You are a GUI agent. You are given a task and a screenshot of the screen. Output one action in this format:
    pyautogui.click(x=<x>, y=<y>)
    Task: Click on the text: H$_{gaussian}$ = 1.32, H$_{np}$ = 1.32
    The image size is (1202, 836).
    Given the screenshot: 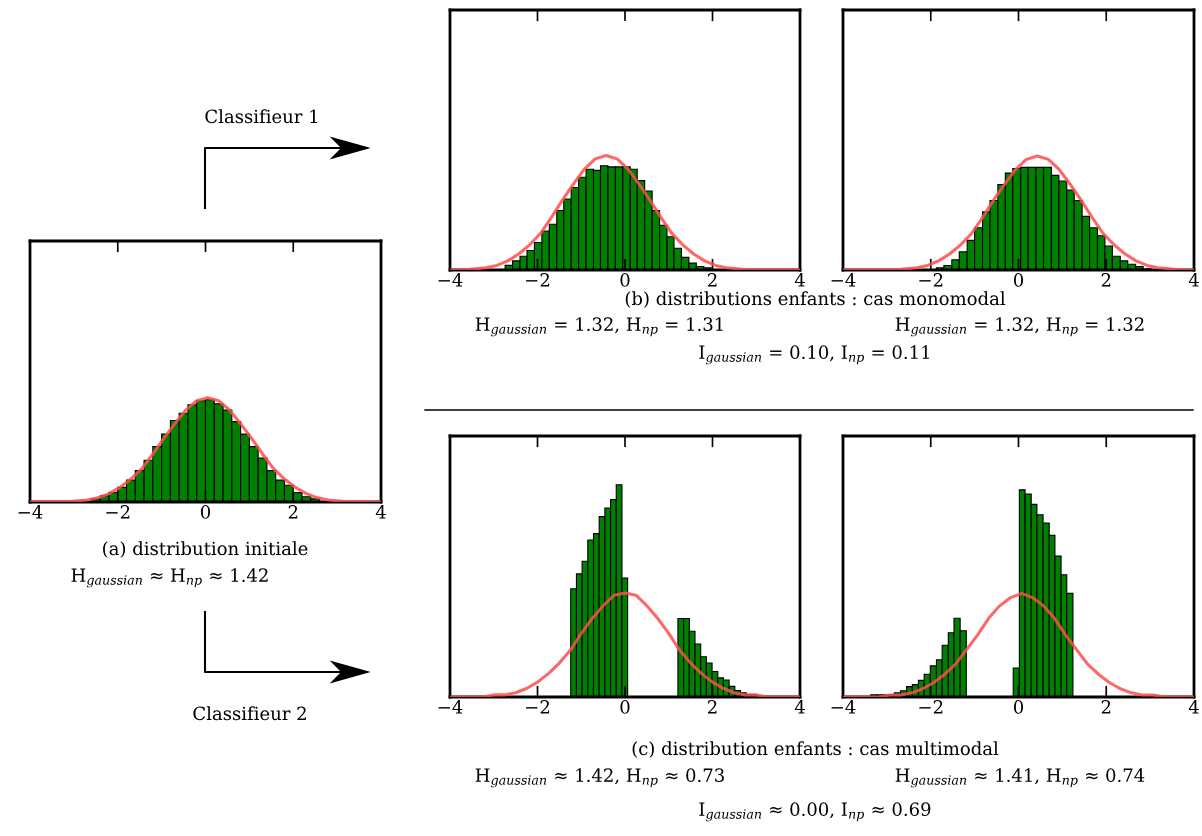 What is the action you would take?
    pyautogui.click(x=1019, y=327)
    